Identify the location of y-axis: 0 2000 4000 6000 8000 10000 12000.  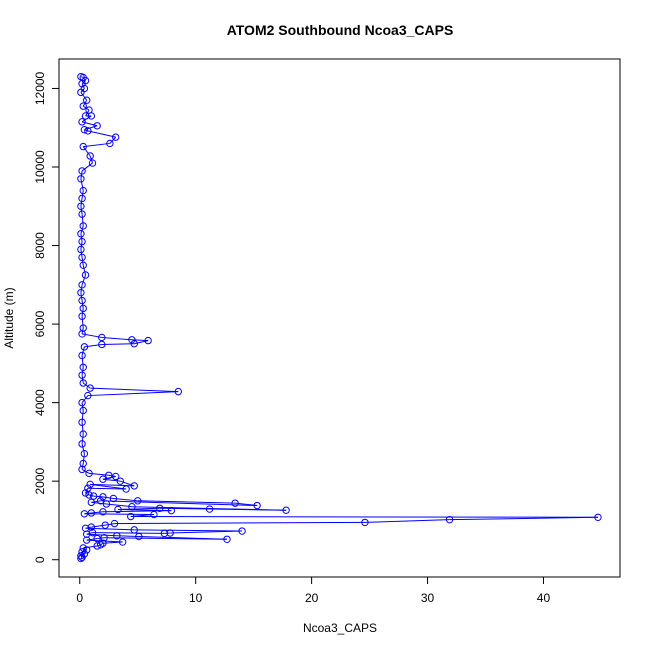
(46, 317).